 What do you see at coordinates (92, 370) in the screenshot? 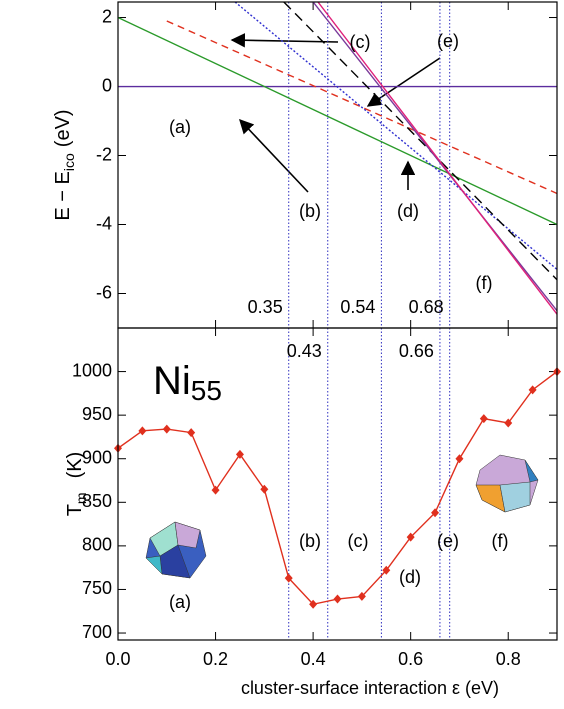
I see `y-tick-label: 1000` at bounding box center [92, 370].